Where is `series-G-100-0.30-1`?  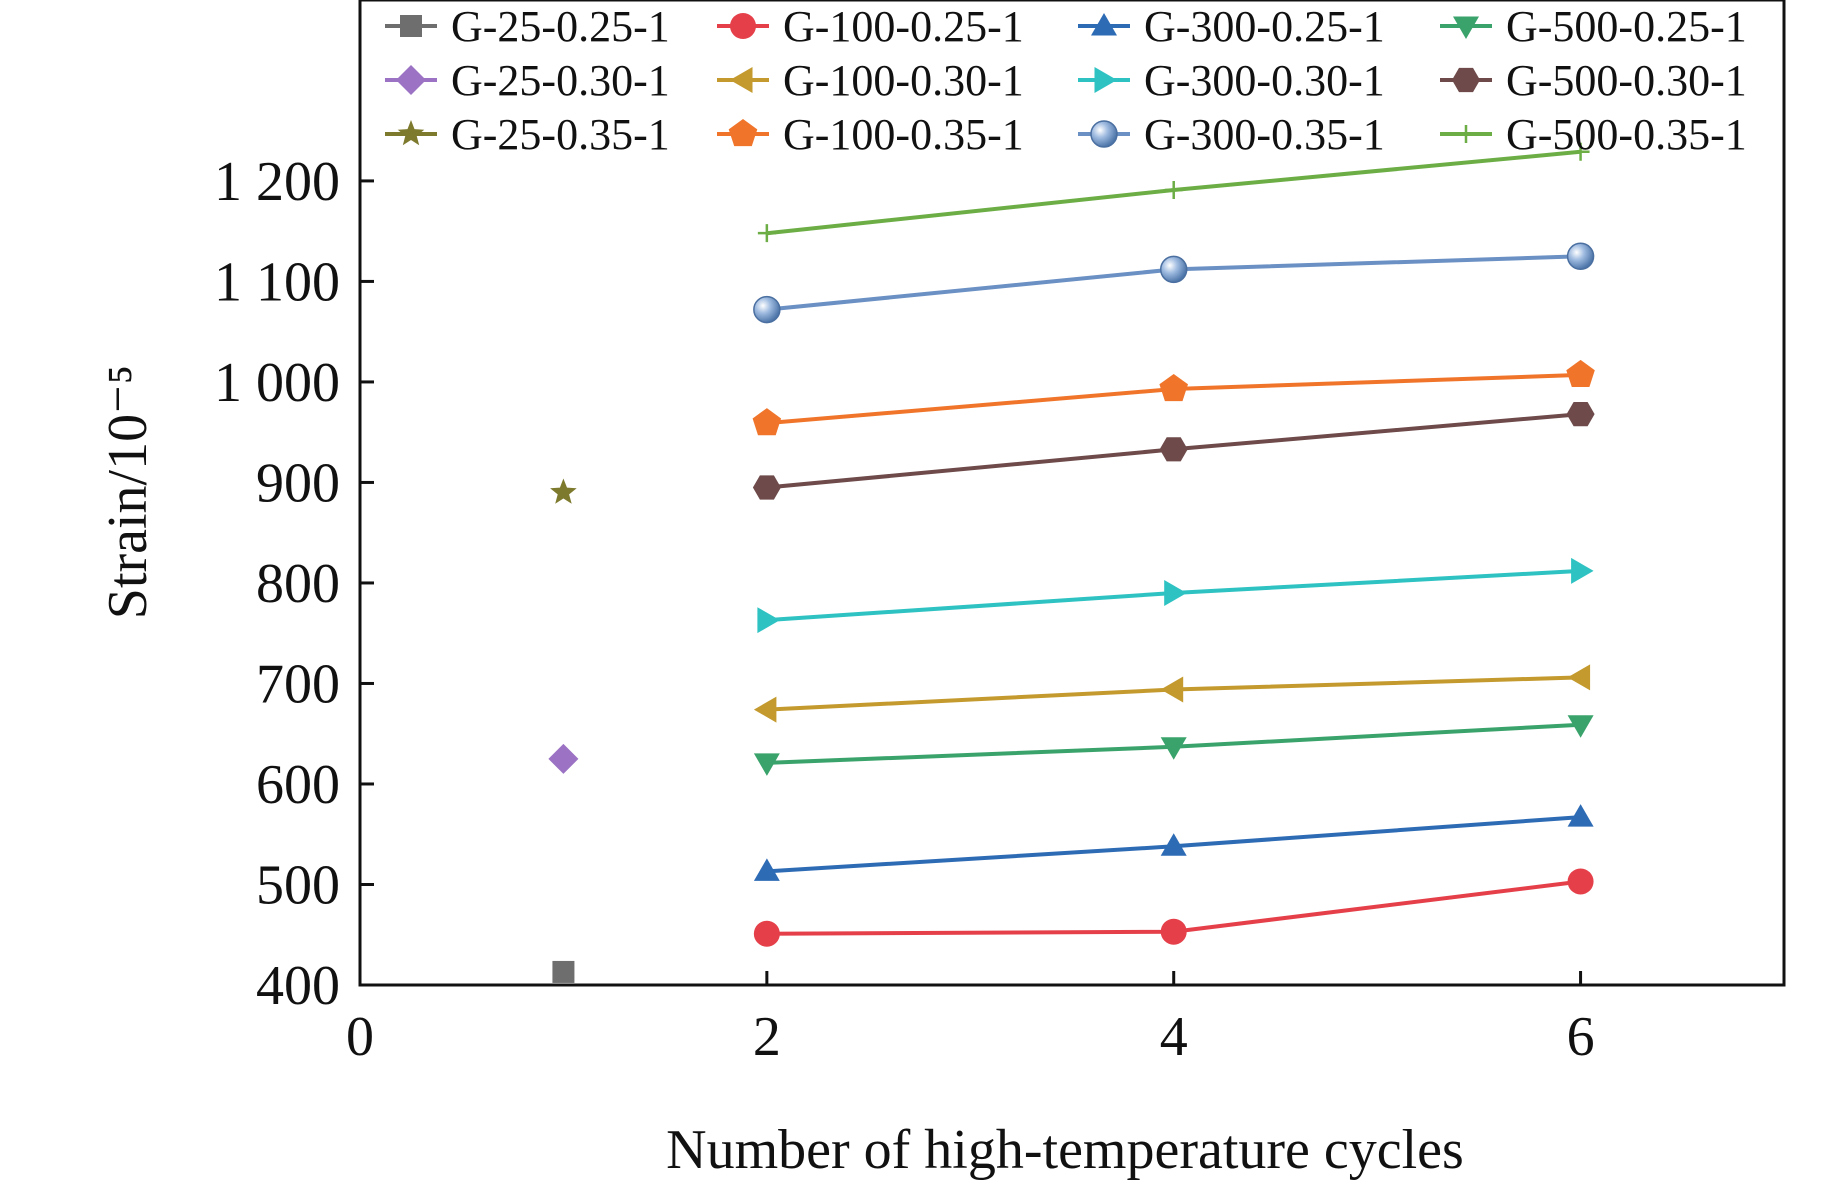 series-G-100-0.30-1 is located at coordinates (1172, 693).